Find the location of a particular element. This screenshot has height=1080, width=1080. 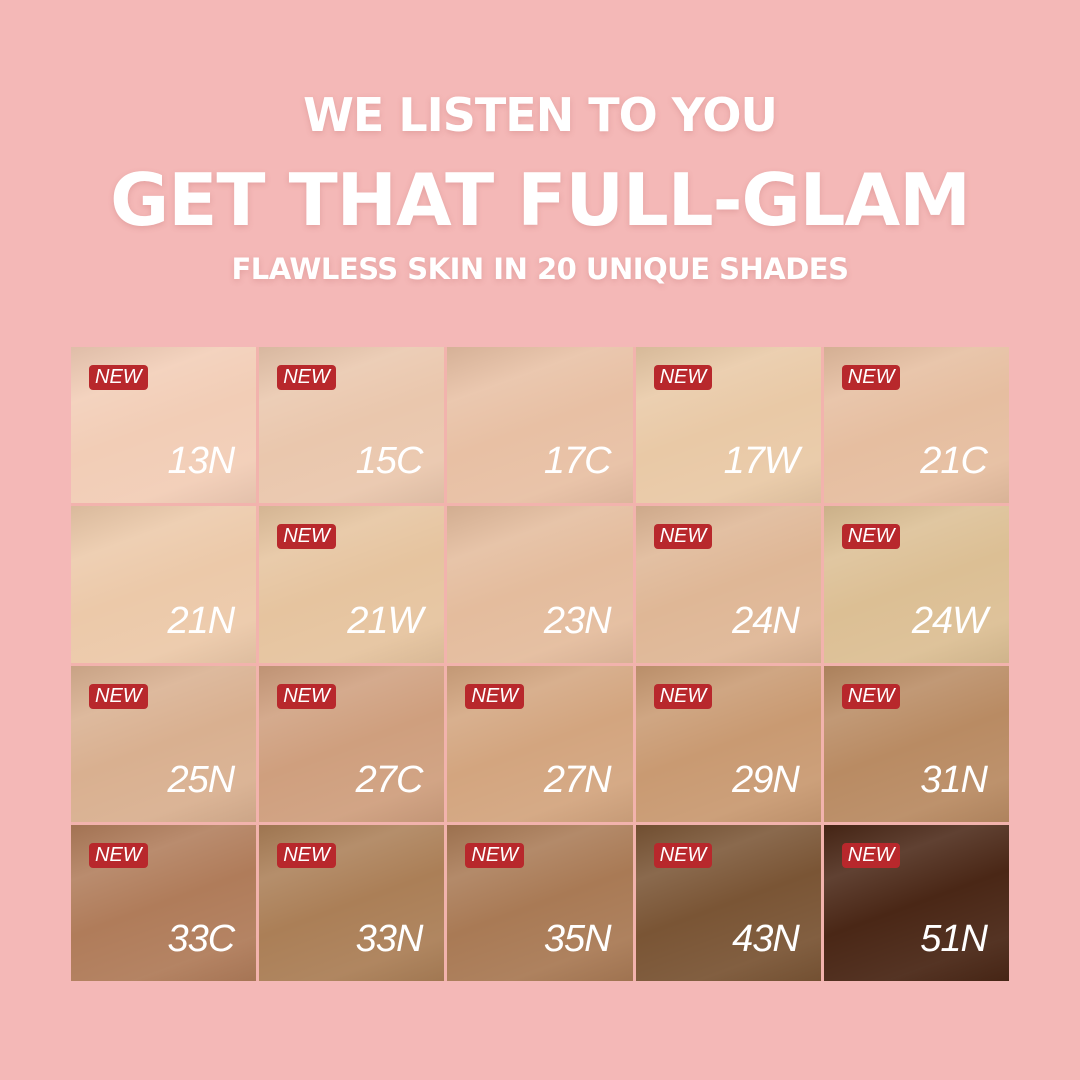

shade-swatch: NEW 13N is located at coordinates (164, 425).